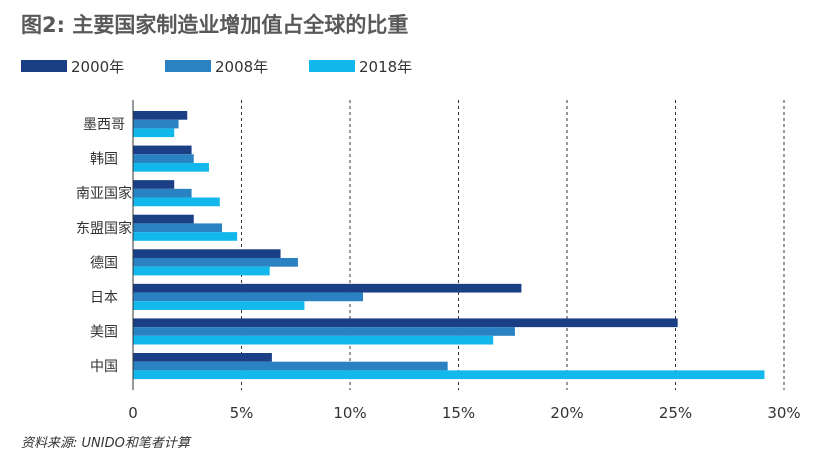 This screenshot has height=463, width=823. Describe the element at coordinates (44, 66) in the screenshot. I see `legend-swatch-2000` at that location.